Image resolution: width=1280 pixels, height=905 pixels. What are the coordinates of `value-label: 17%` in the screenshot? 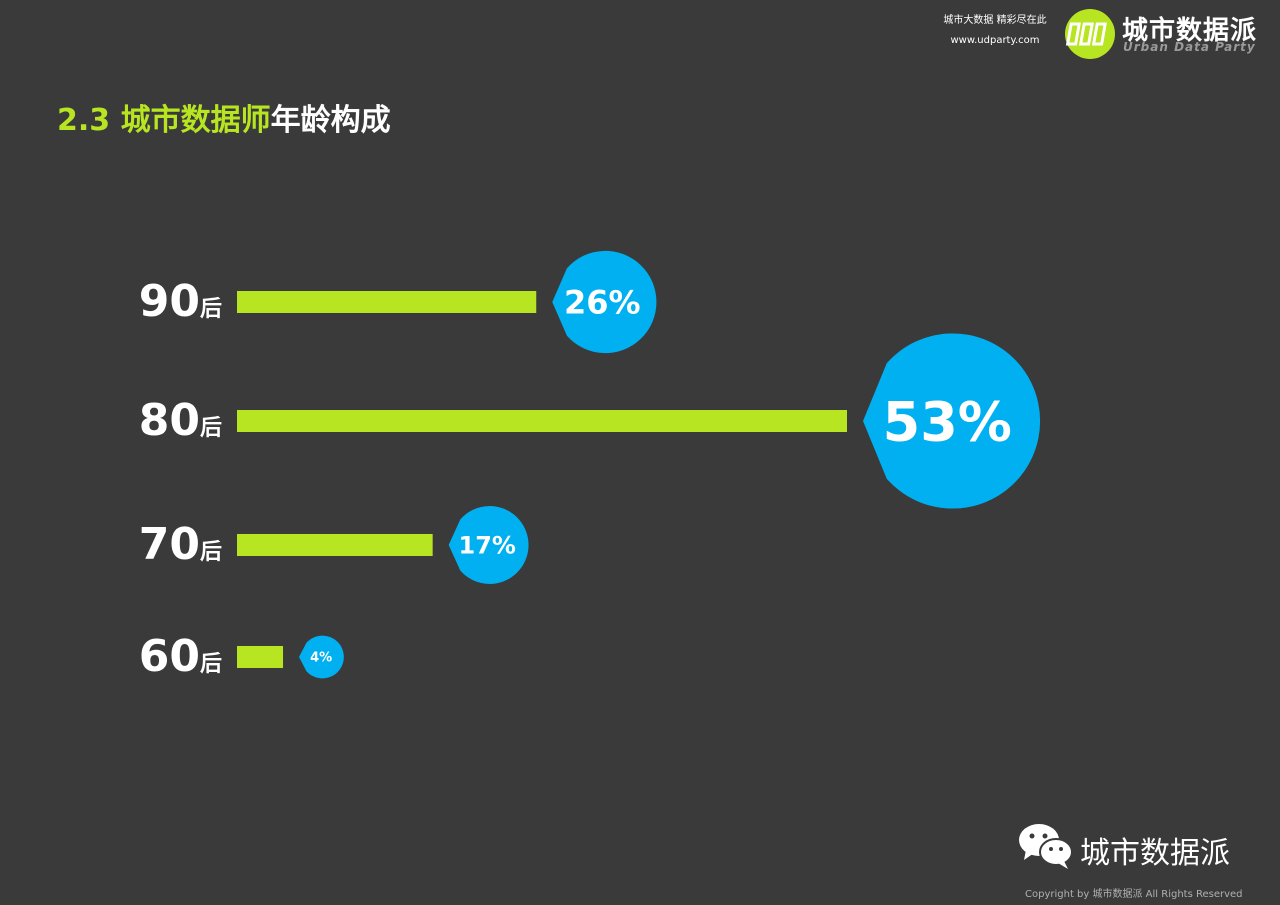 It's located at (487, 546).